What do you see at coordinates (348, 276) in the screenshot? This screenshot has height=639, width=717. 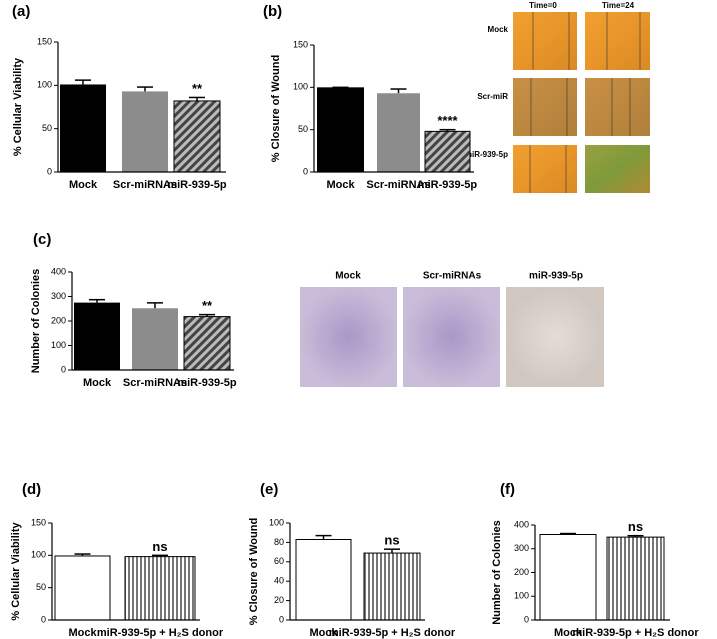 I see `photo-column-label: Mock` at bounding box center [348, 276].